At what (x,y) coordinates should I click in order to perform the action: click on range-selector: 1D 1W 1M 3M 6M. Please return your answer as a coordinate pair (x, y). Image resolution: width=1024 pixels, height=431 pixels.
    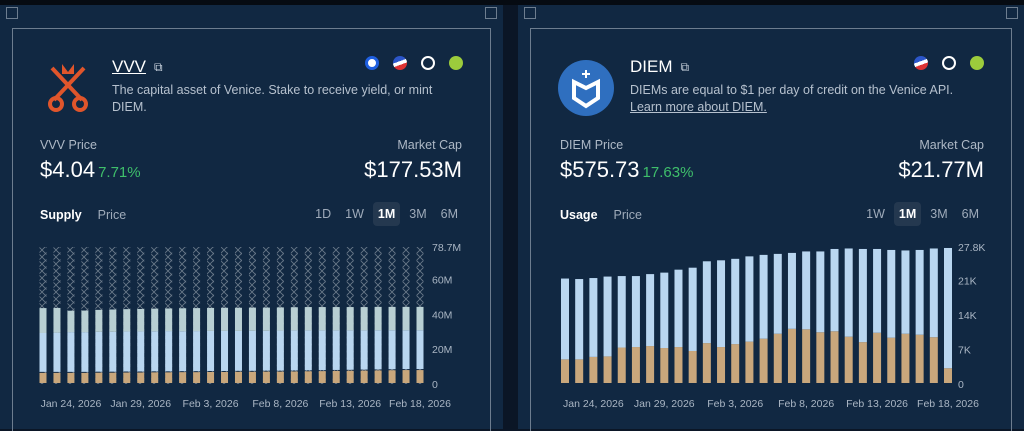
    Looking at the image, I should click on (386, 214).